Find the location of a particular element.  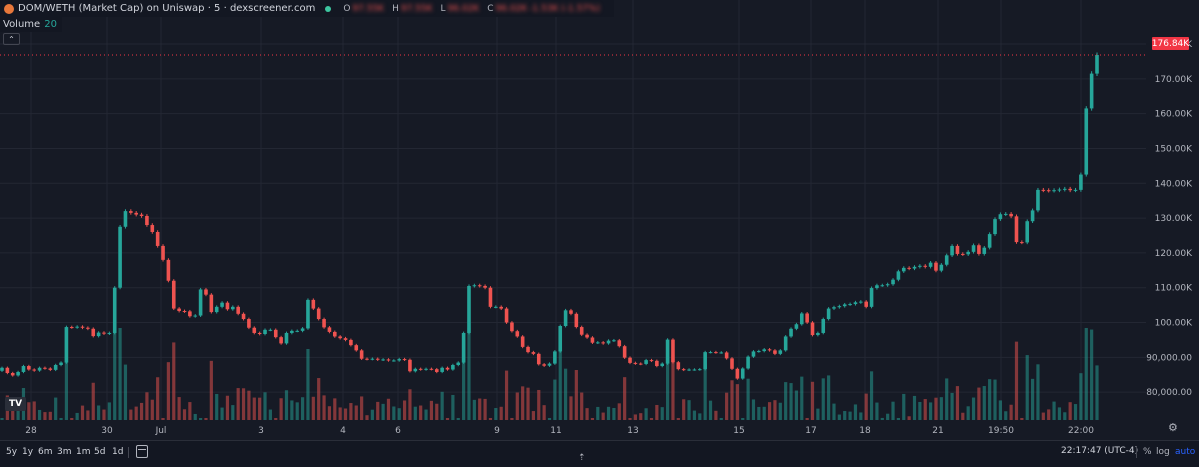

time-axis: 28 30 Jul 3 4 6 9 11 13 15 17 18 21 19:50 22:00 is located at coordinates (559, 431).